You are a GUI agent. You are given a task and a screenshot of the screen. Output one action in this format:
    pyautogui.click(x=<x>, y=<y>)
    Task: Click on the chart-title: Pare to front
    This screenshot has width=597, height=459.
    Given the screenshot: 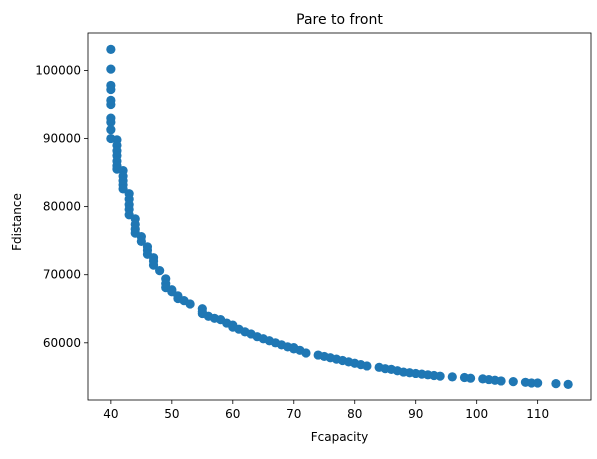 What is the action you would take?
    pyautogui.click(x=339, y=20)
    